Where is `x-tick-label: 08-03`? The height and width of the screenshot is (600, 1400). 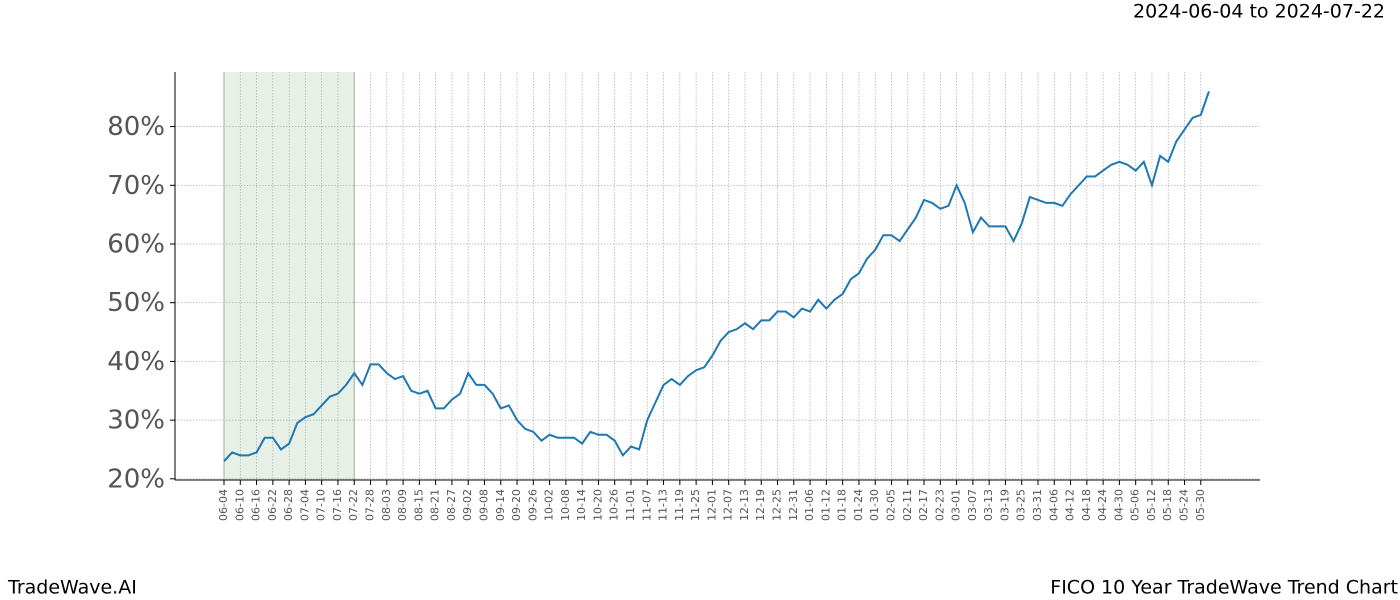
x-tick-label: 08-03 is located at coordinates (386, 505).